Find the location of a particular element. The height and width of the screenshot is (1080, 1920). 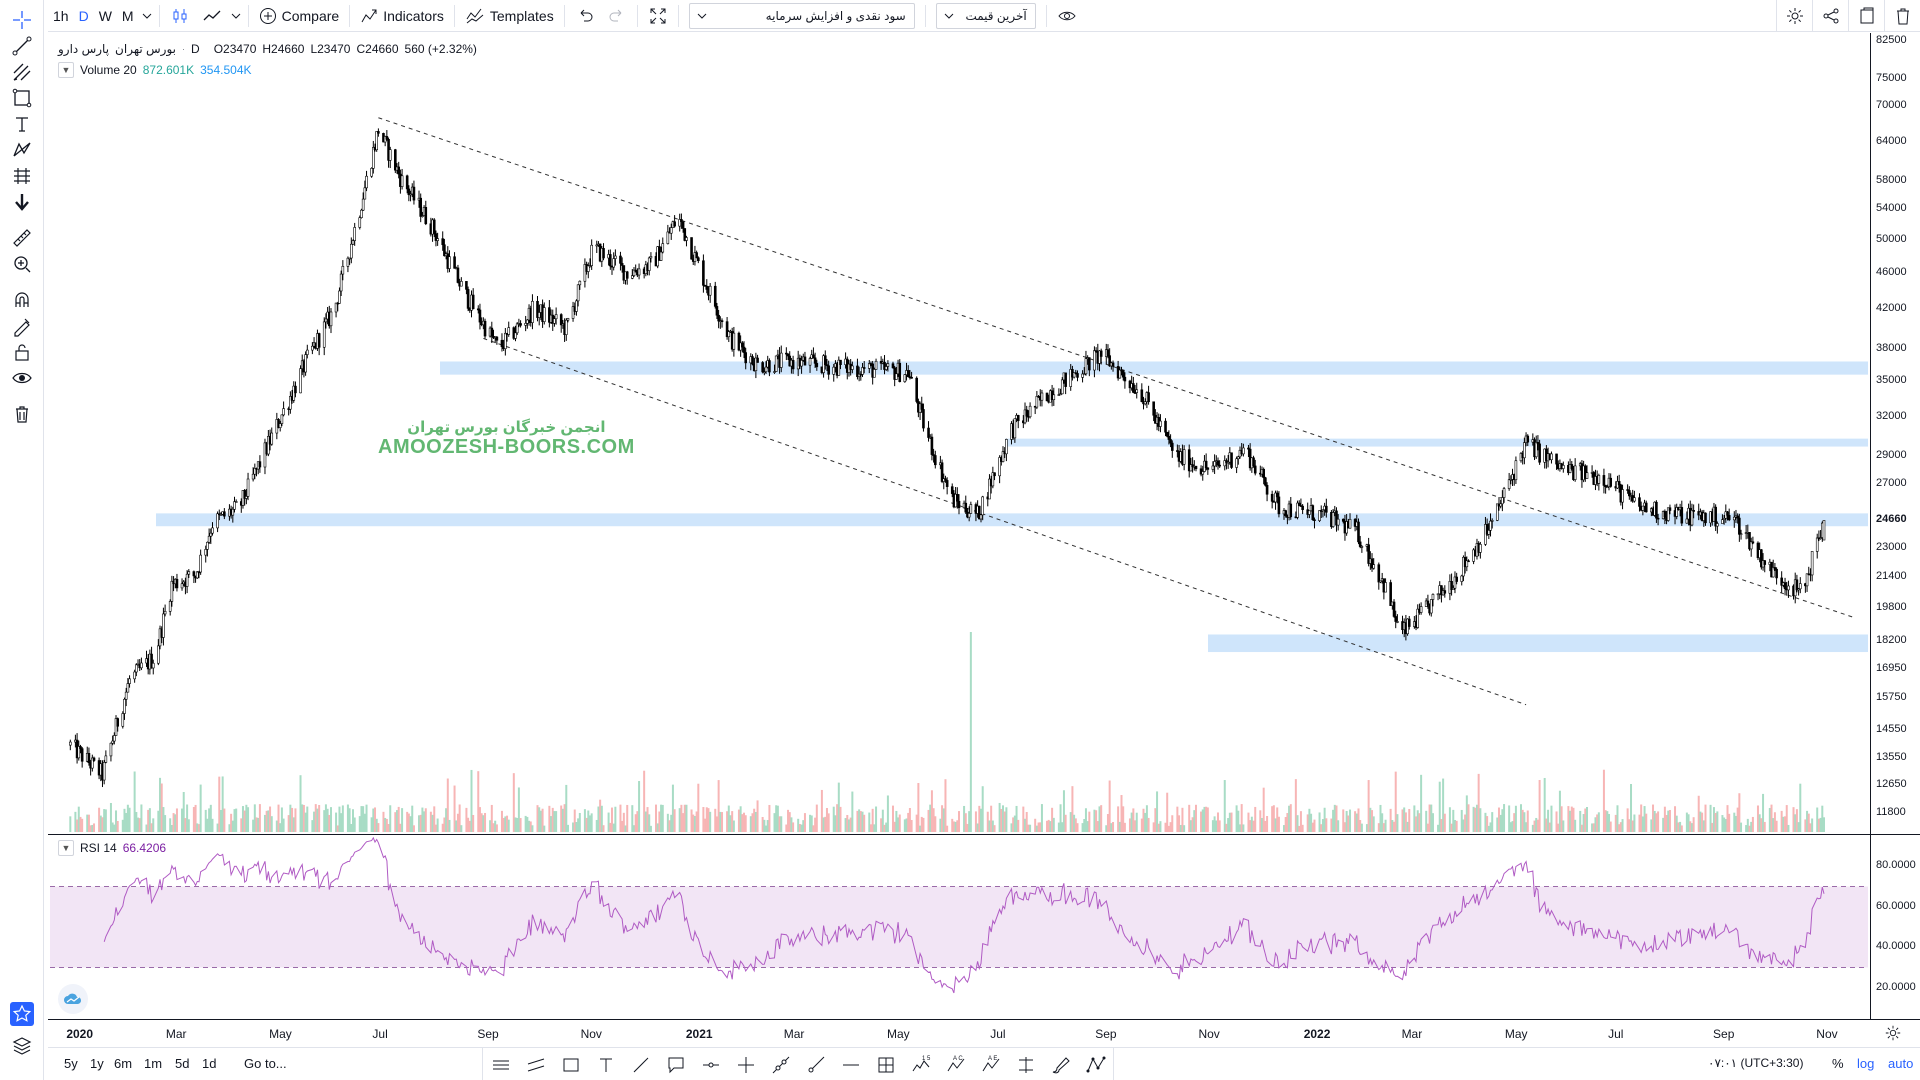

cross-line-icon is located at coordinates (745, 1064).